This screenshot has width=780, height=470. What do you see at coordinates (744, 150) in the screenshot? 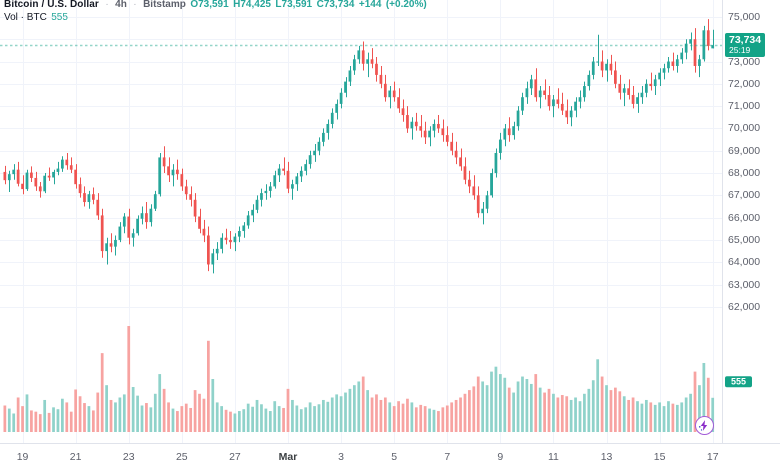
I see `price-tick: 69,000` at bounding box center [744, 150].